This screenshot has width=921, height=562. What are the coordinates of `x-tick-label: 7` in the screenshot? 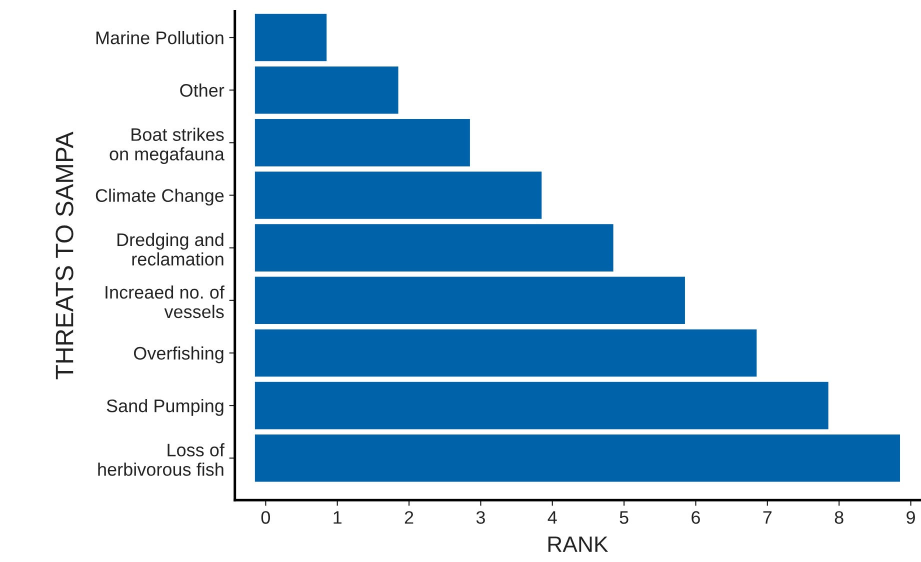 It's located at (767, 517).